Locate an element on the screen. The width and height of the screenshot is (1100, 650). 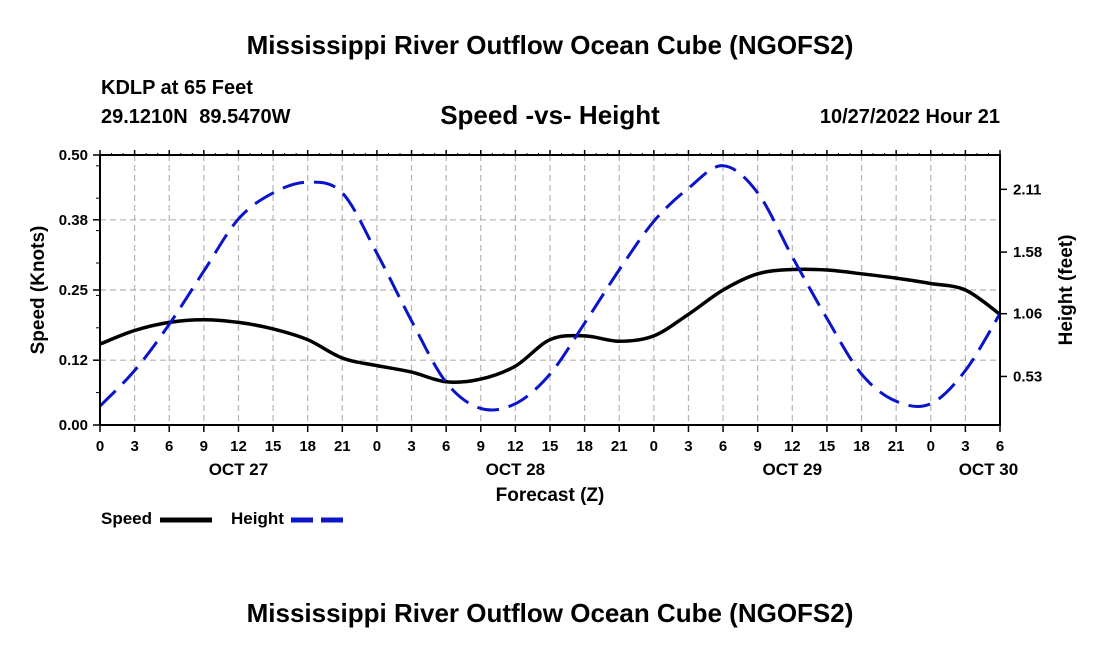
y-tick-label: 0.12 is located at coordinates (73, 360).